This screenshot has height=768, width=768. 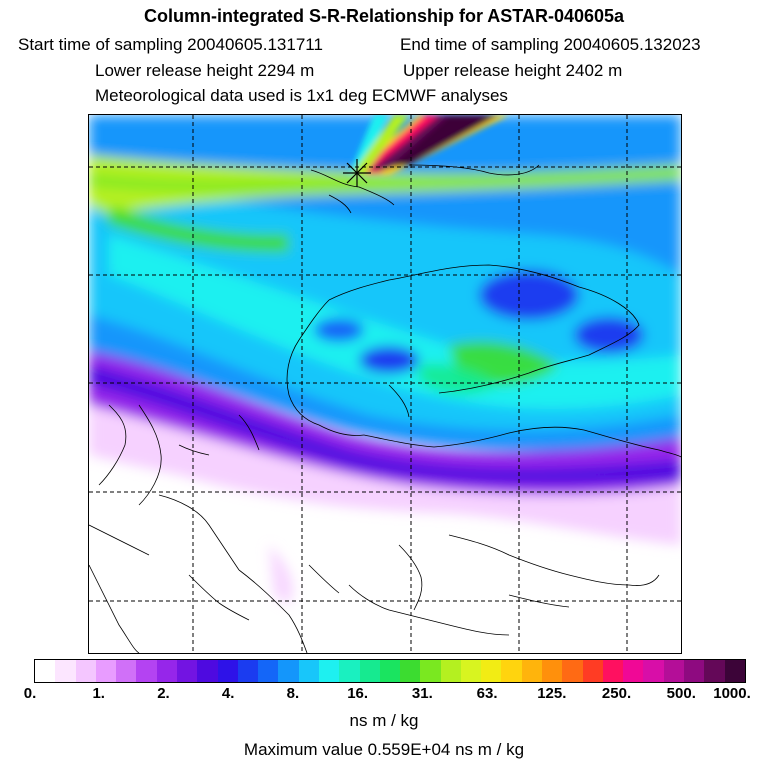 I want to click on upper-height-label: Upper release height 2402 m, so click(x=513, y=70).